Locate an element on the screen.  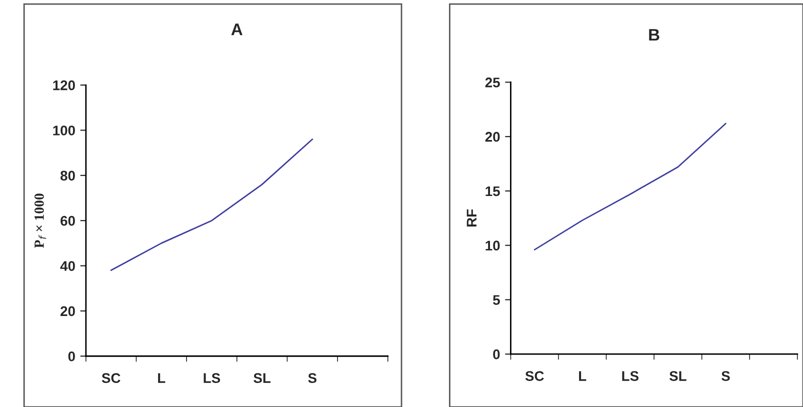
y-tick-label: 25 is located at coordinates (492, 83).